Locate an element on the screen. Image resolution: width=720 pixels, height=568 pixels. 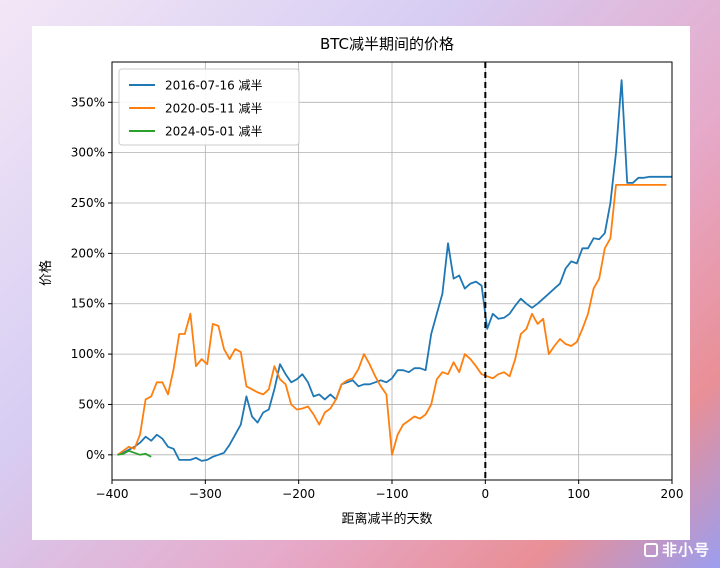
x-tick-label: −400 is located at coordinates (112, 494).